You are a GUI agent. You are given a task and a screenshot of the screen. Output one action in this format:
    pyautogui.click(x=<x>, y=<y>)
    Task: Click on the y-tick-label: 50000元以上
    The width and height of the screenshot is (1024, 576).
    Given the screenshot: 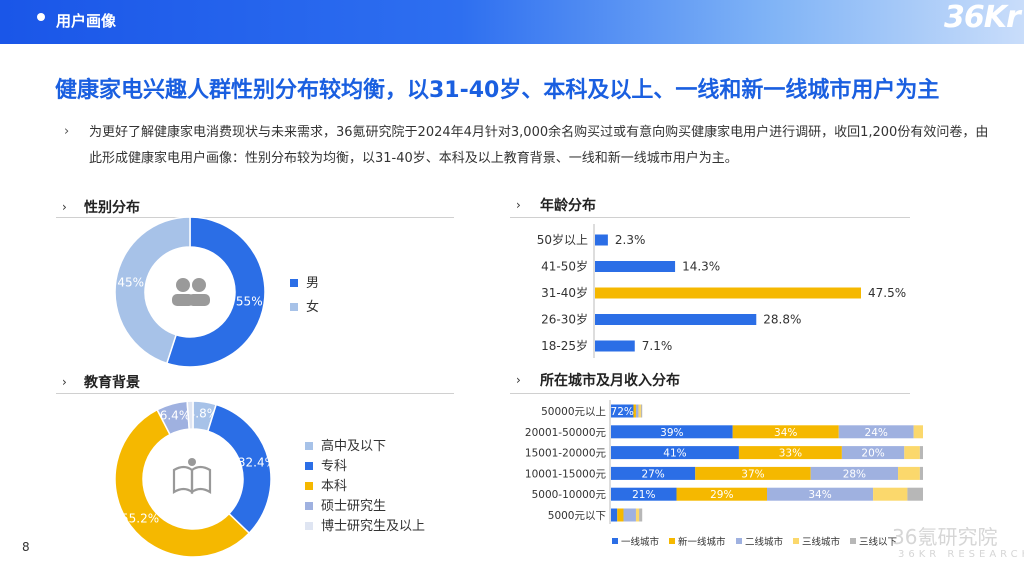 What is the action you would take?
    pyautogui.click(x=573, y=412)
    